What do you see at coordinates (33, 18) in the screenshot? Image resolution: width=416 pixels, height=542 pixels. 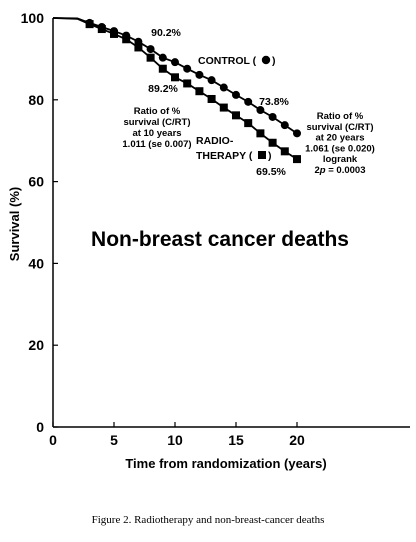 I see `y-tick-label: 100` at bounding box center [33, 18].